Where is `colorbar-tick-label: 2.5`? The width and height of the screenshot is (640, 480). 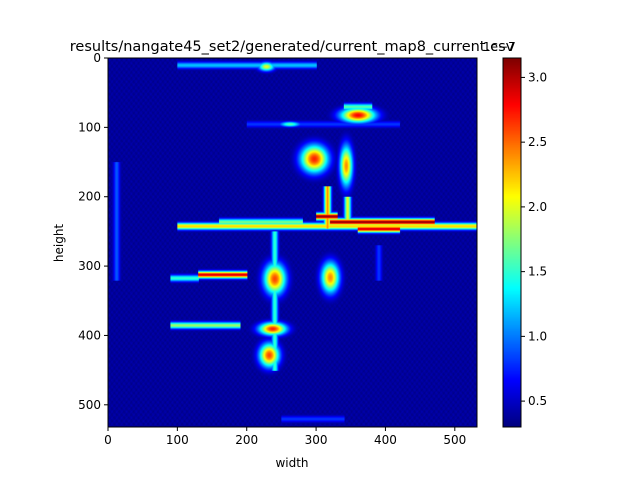
colorbar-tick-label: 2.5 is located at coordinates (537, 142).